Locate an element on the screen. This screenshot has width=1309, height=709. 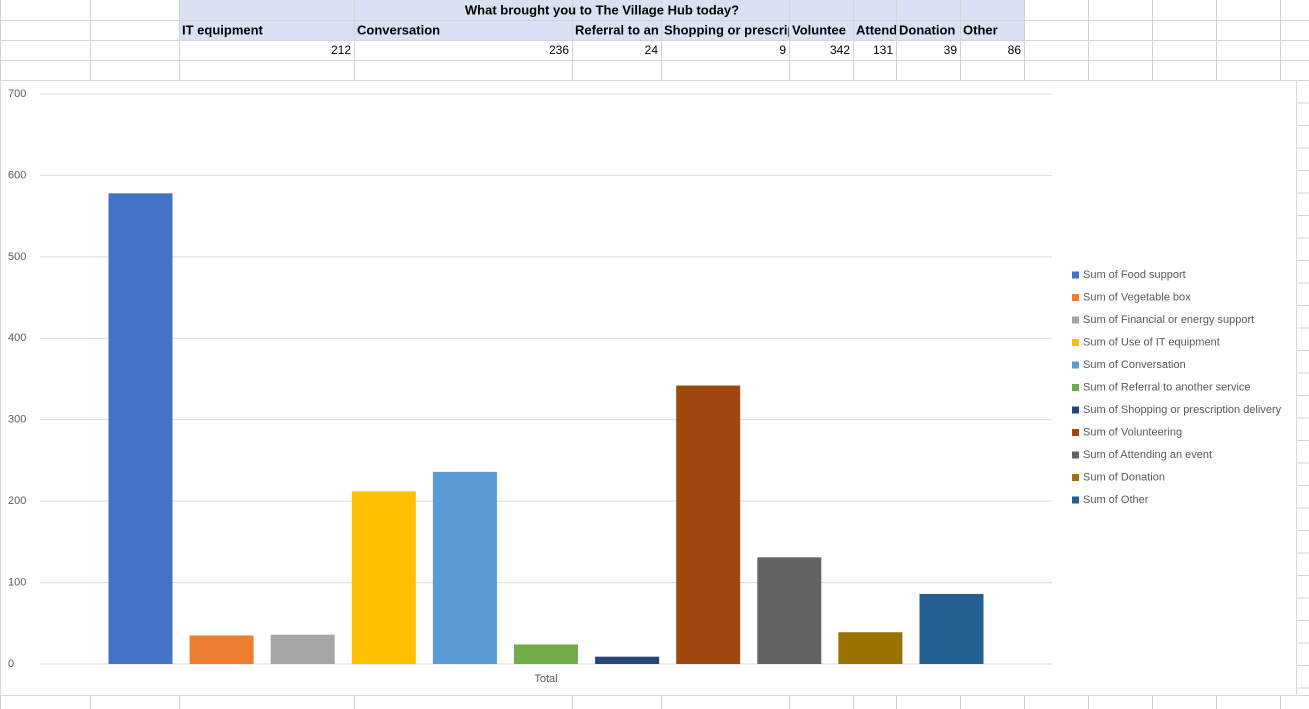
legend-label: Sum of Donation is located at coordinates (1124, 477).